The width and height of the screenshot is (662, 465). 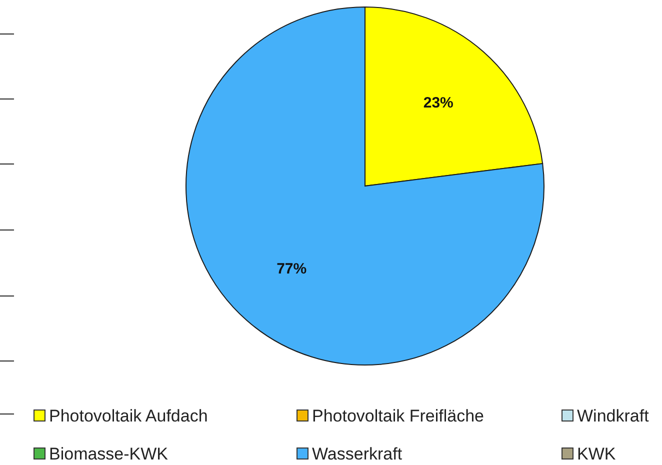 I want to click on legend-label: Photovoltaik Freifläche, so click(x=398, y=416).